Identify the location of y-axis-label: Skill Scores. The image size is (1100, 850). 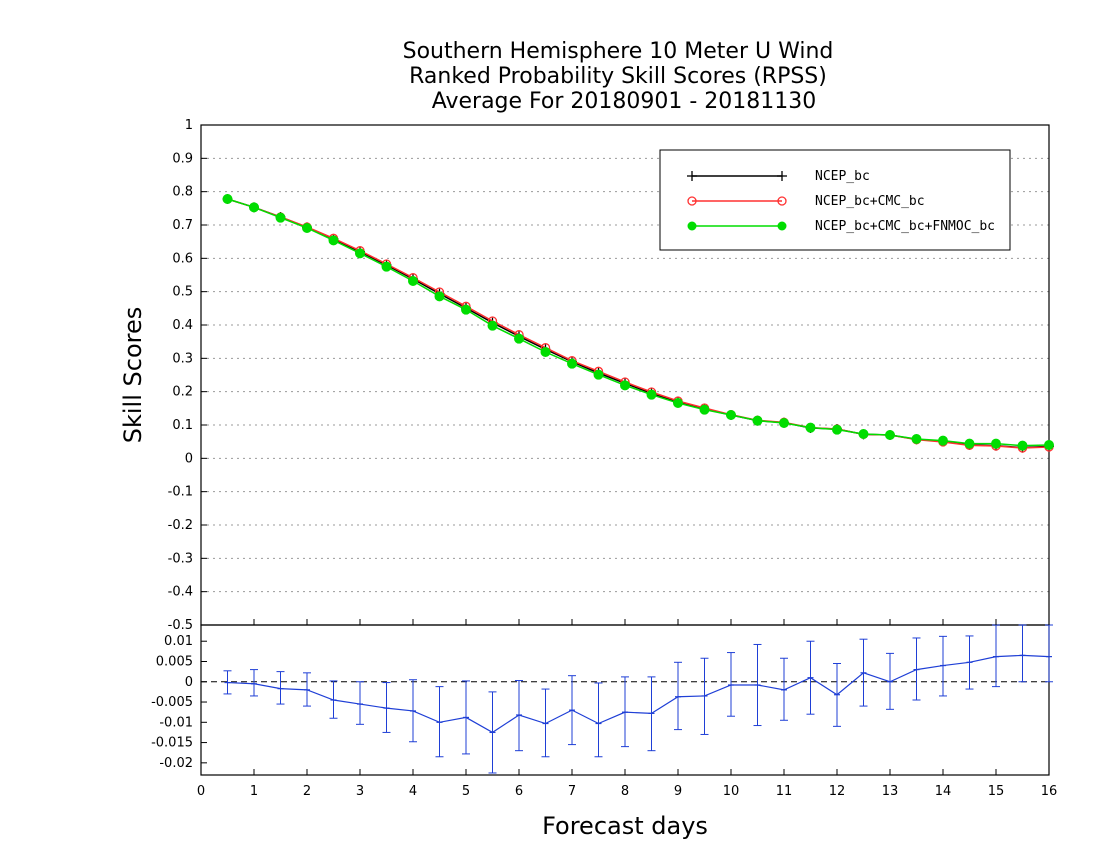
(133, 375).